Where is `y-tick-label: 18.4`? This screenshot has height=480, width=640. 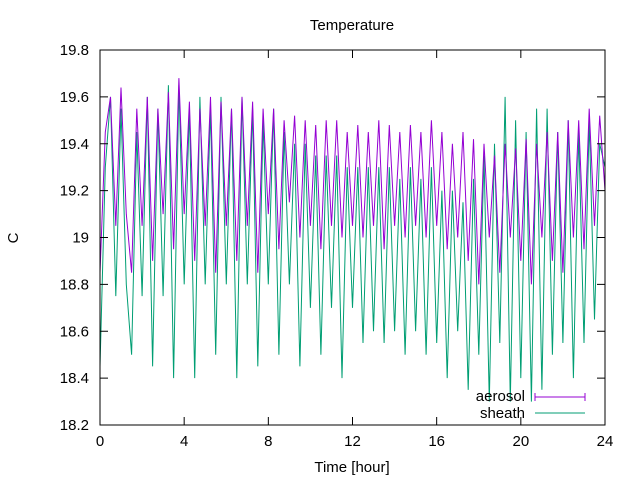 y-tick-label: 18.4 is located at coordinates (74, 378).